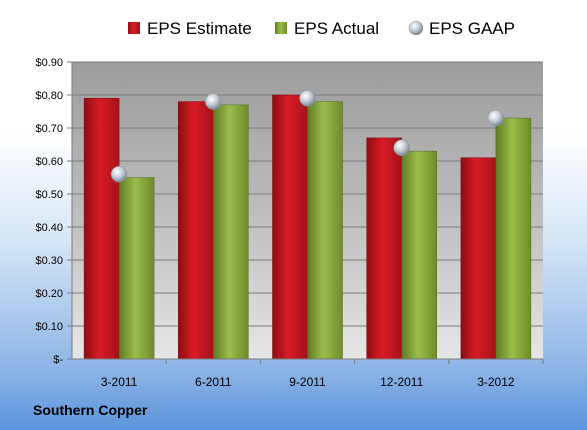 Image resolution: width=587 pixels, height=430 pixels. I want to click on legend-eps-actual: EPS Actual, so click(327, 28).